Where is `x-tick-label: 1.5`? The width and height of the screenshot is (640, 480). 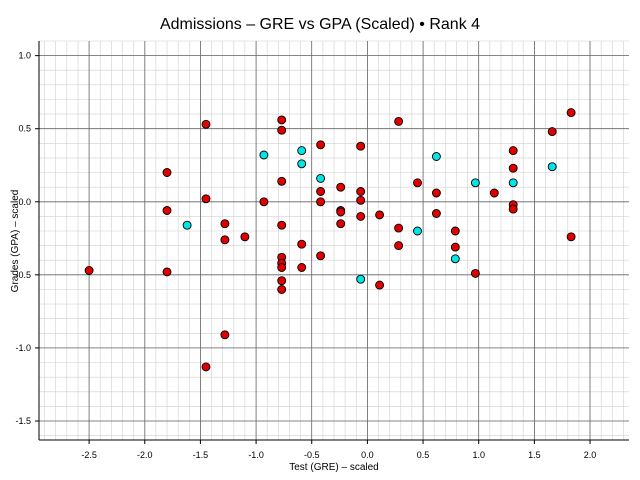
x-tick-label: 1.5 is located at coordinates (534, 455).